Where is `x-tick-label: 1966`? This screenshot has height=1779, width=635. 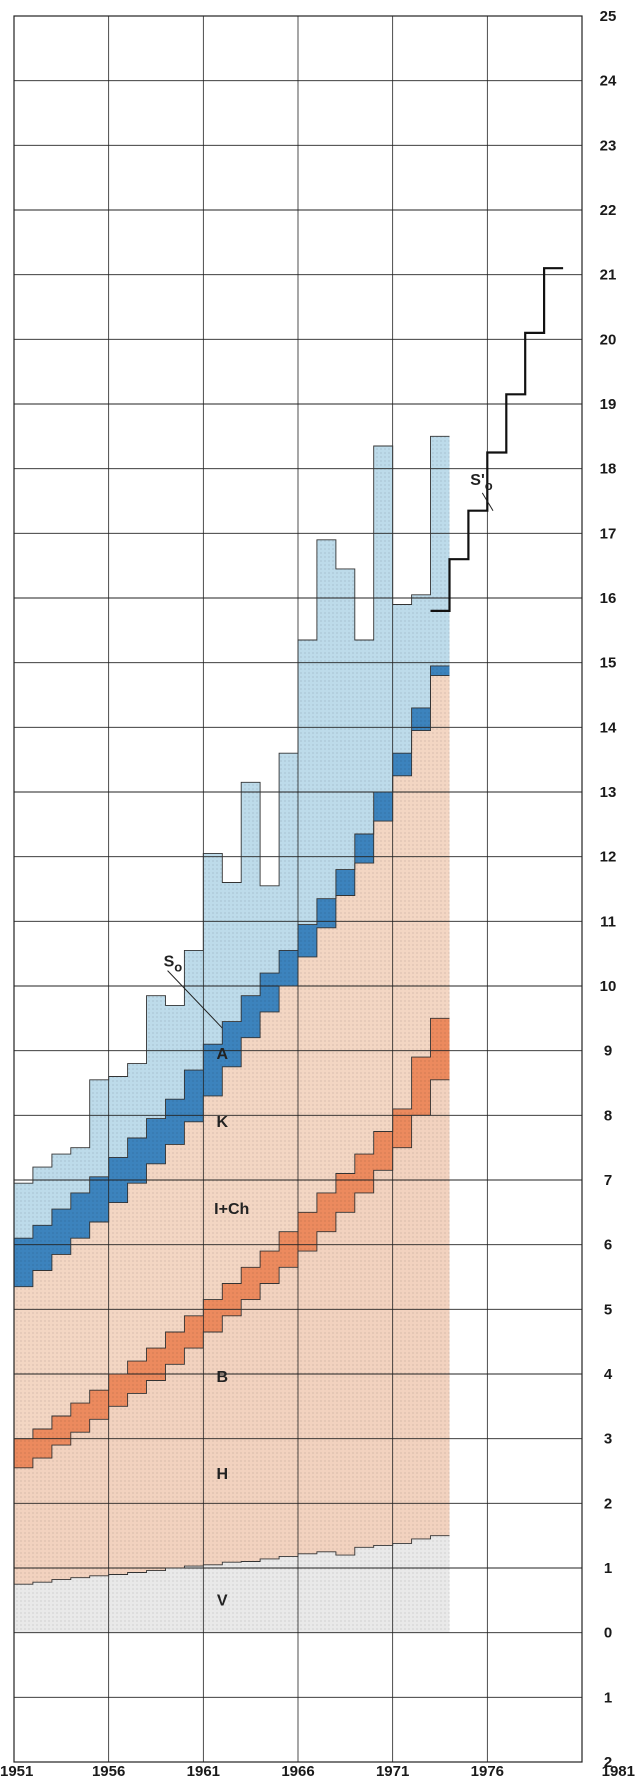 x-tick-label: 1966 is located at coordinates (297, 1771).